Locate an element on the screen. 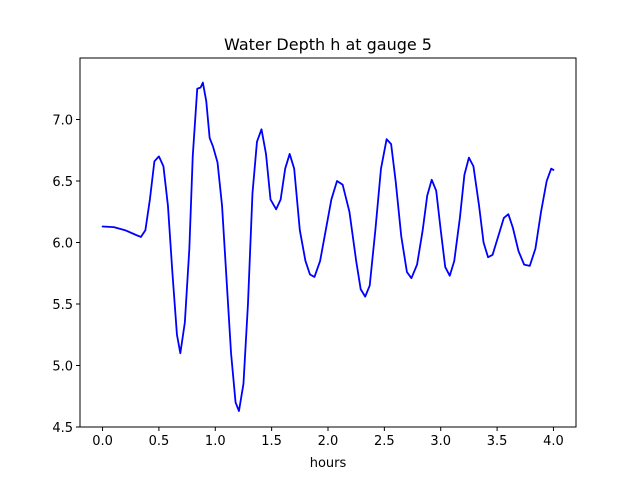  x-axis-ticks: 0.0 0.5 1.0 1.5 2.0 2.5 3.0 3.5 4.0 is located at coordinates (328, 438).